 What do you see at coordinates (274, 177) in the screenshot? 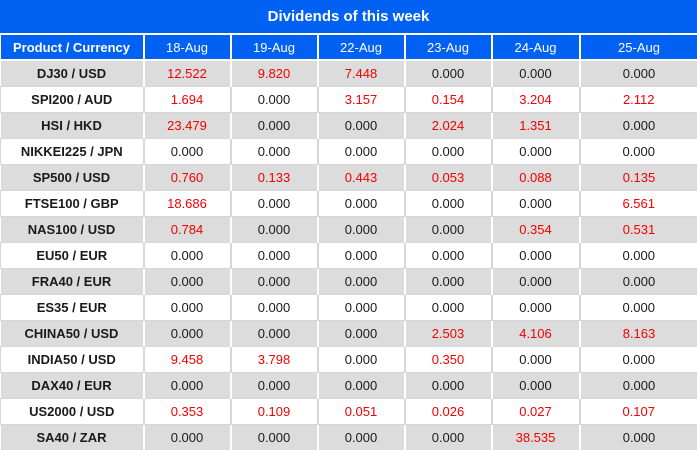
I see `dividend-value-cell: 0.133` at bounding box center [274, 177].